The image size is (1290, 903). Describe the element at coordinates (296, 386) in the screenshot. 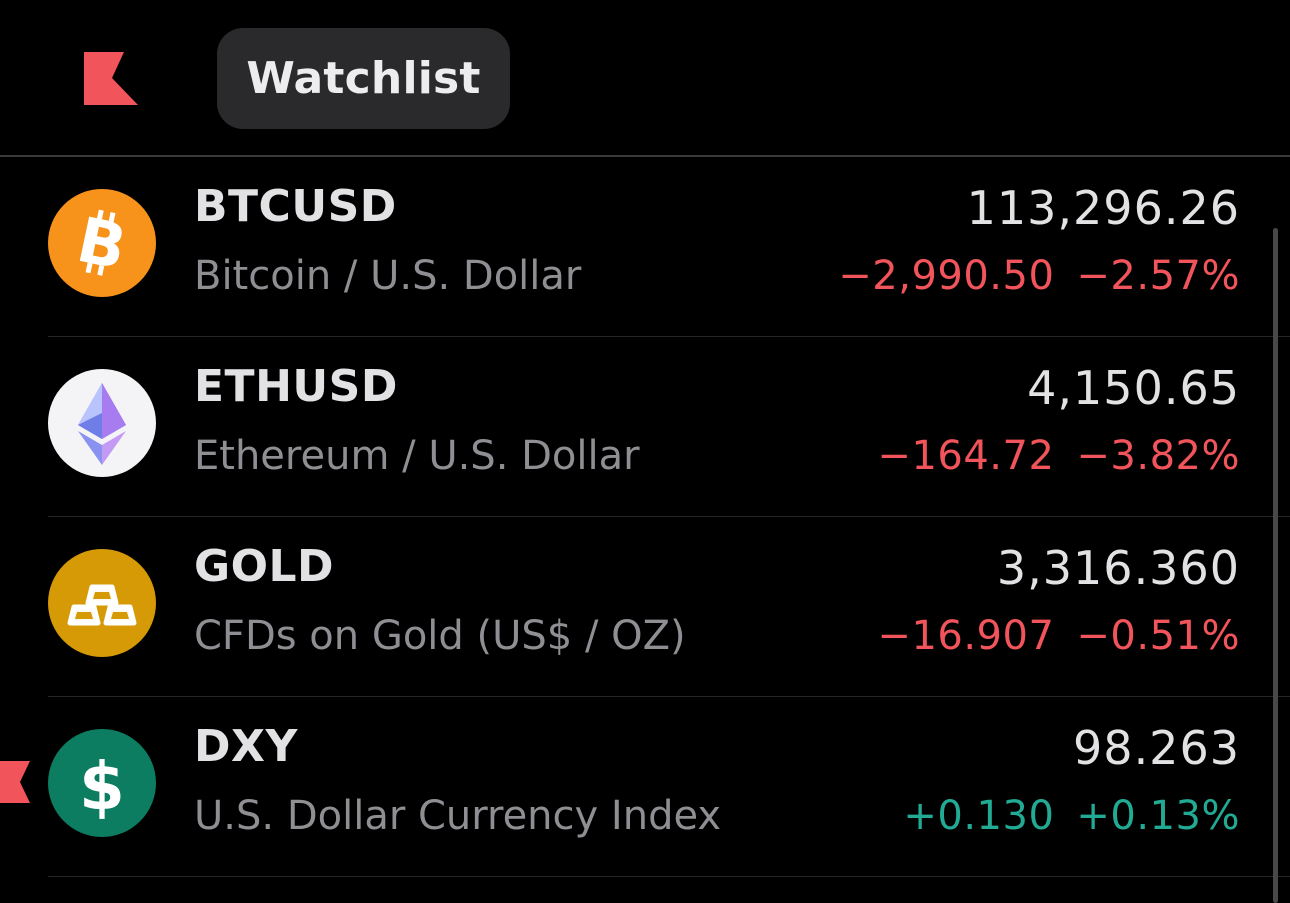

I see `symbol-label: ETHUSD` at that location.